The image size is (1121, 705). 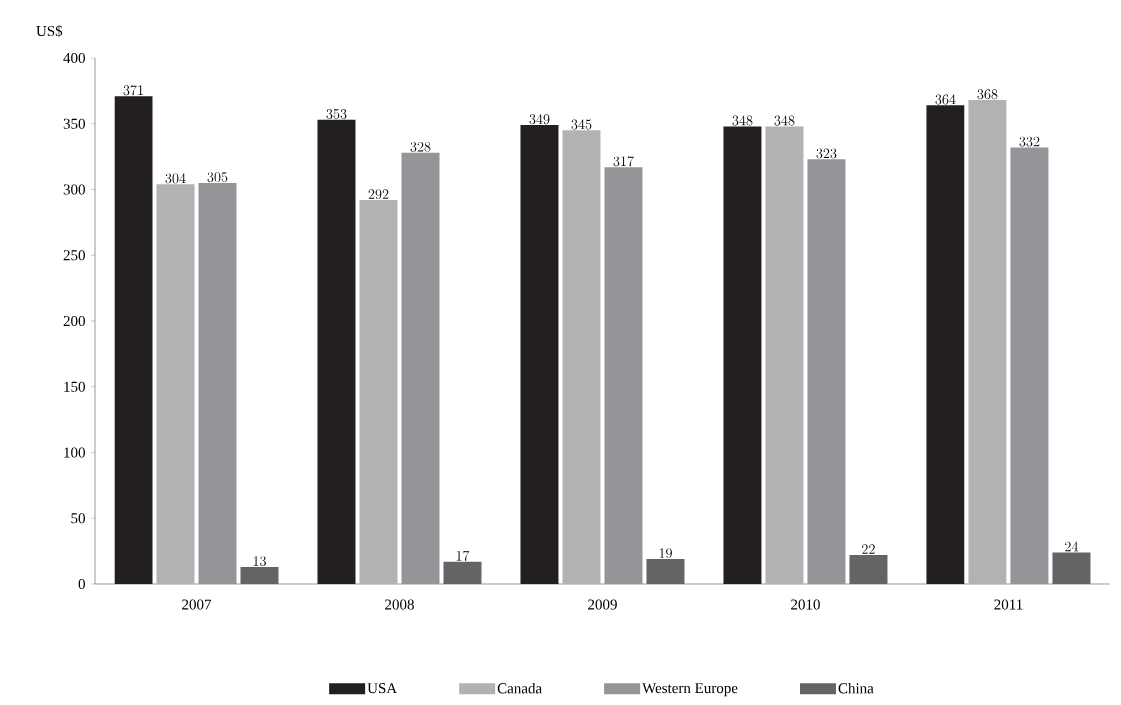 What do you see at coordinates (74, 189) in the screenshot?
I see `y-tick-label: 300` at bounding box center [74, 189].